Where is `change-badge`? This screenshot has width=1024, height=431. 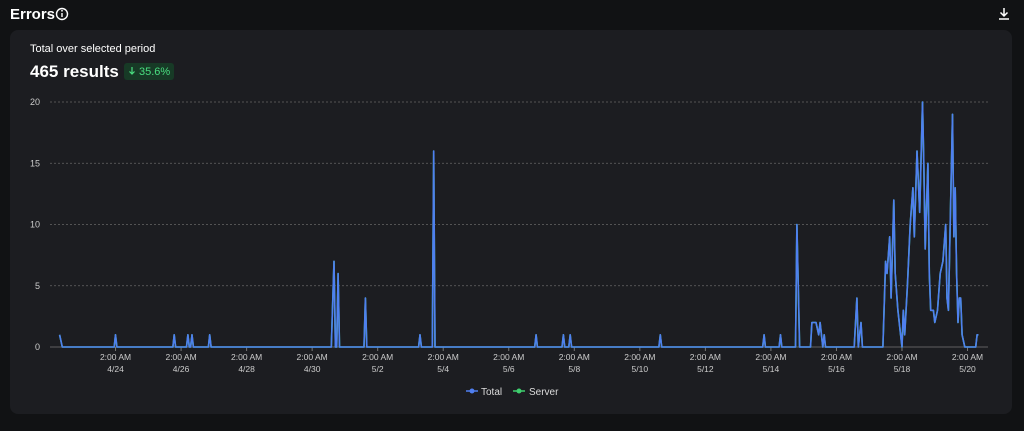
change-badge is located at coordinates (149, 71).